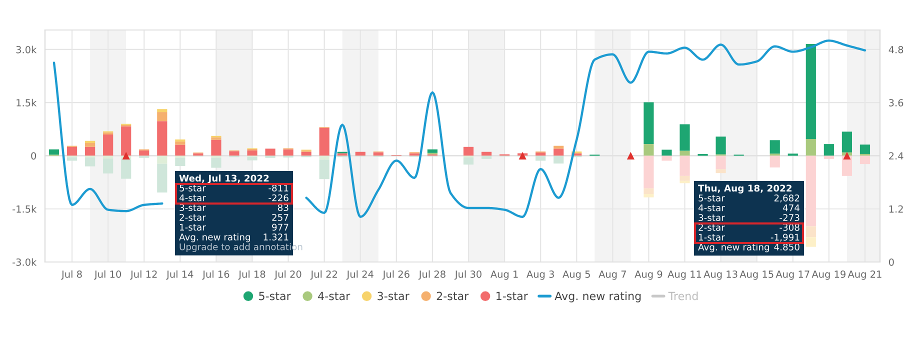 Image resolution: width=914 pixels, height=339 pixels. I want to click on x-tick-label: Aug 21, so click(865, 275).